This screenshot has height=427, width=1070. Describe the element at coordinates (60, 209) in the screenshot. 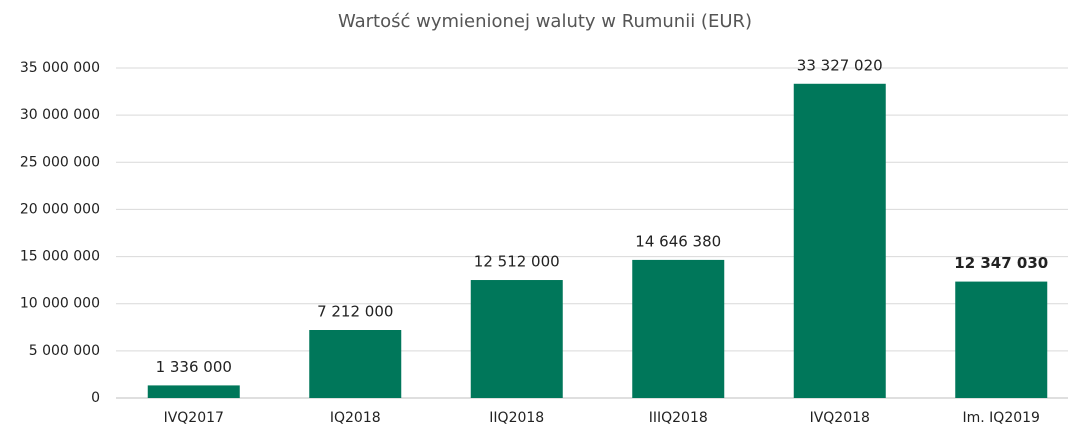

I see `y-tick-label: 20 000 000` at that location.